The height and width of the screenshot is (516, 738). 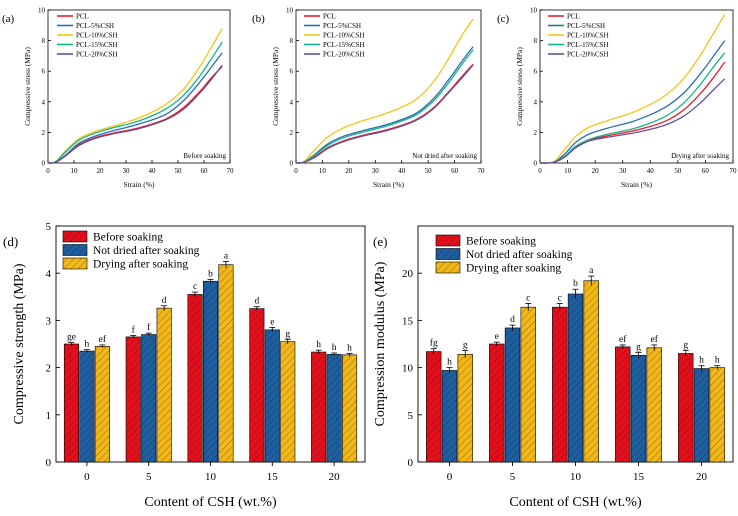 What do you see at coordinates (376, 171) in the screenshot?
I see `x-tick-label: 30` at bounding box center [376, 171].